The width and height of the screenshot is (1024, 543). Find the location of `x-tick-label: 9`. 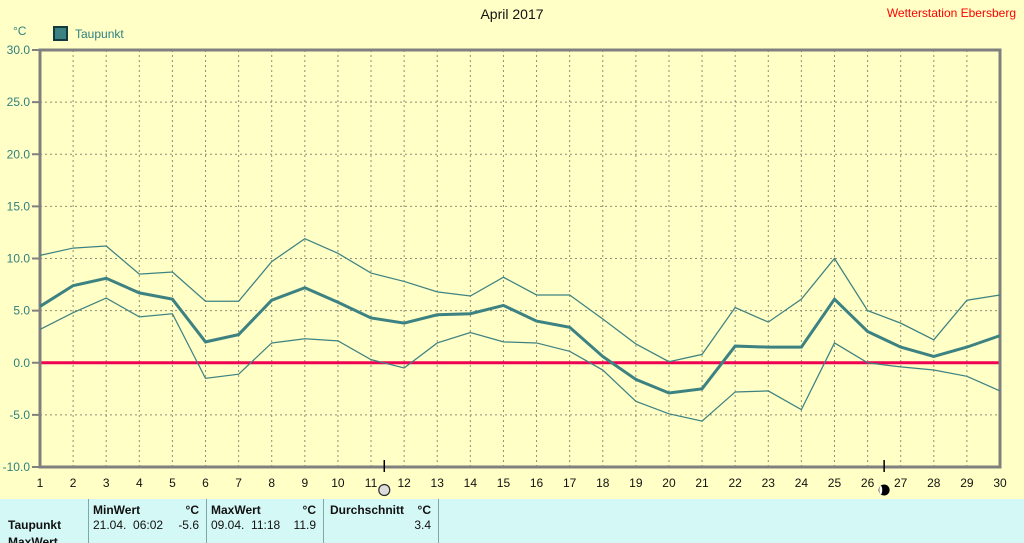

x-tick-label: 9 is located at coordinates (304, 483).